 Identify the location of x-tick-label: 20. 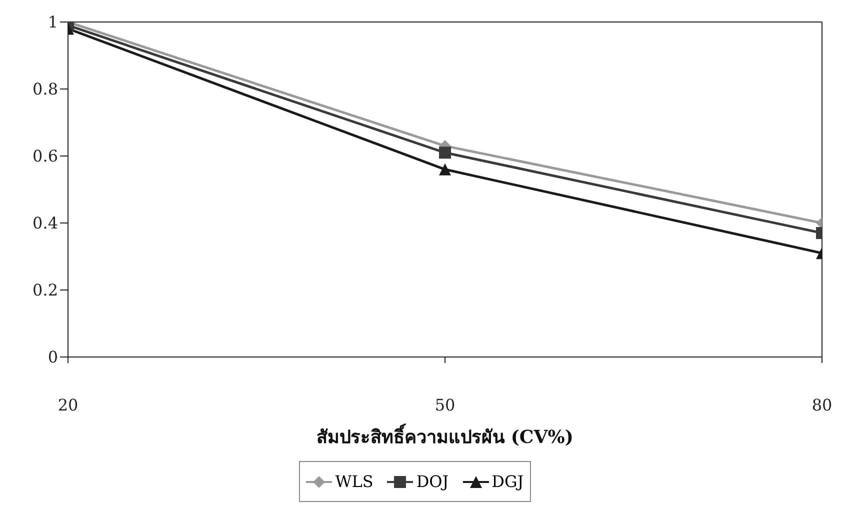
(68, 404).